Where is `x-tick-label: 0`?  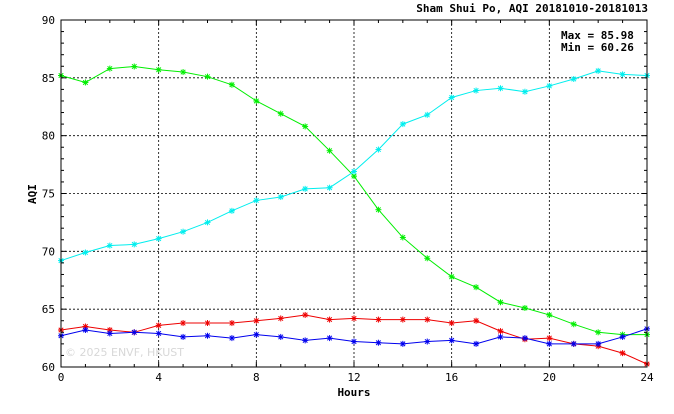 x-tick-label: 0 is located at coordinates (61, 377).